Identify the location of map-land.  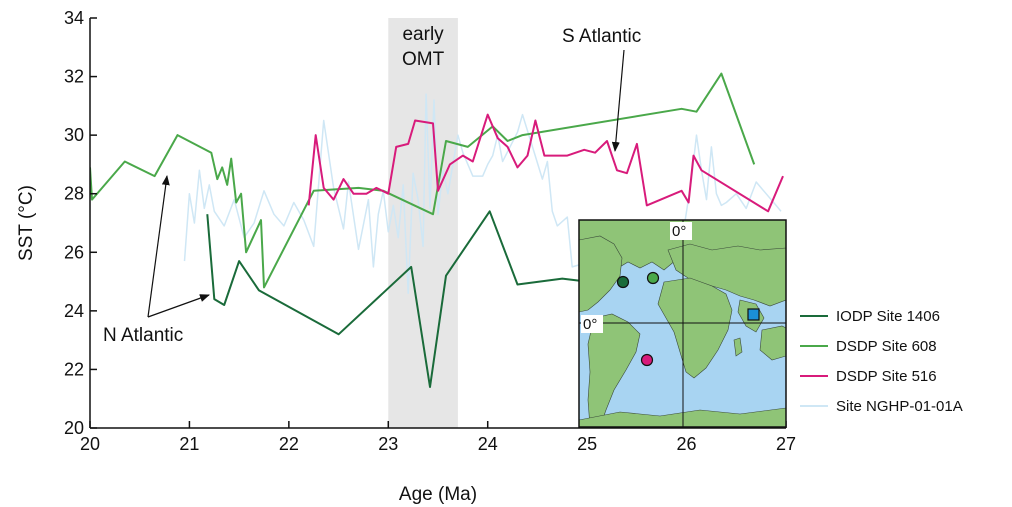
(682, 323).